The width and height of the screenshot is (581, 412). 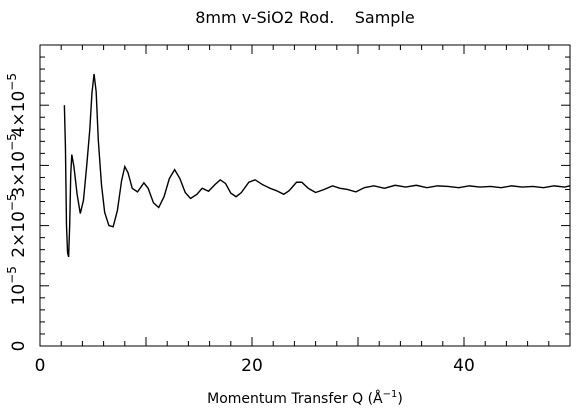 I want to click on x-tick-labels: 0 20 40, so click(x=255, y=366).